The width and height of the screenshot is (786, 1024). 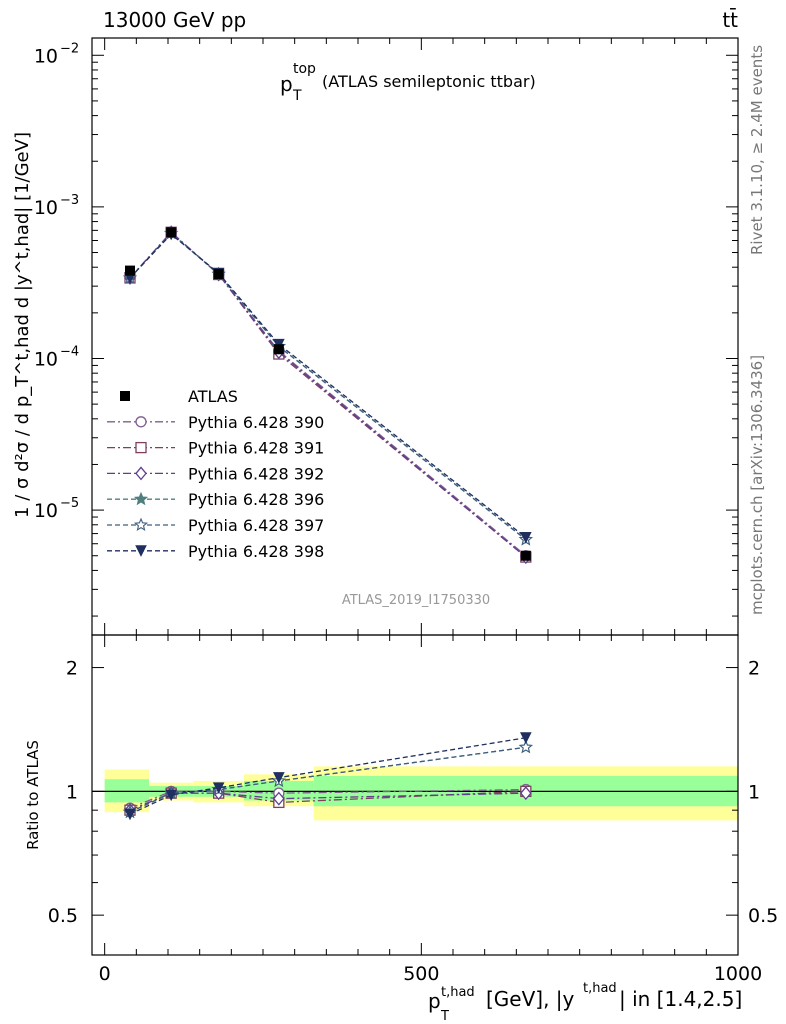 What do you see at coordinates (69, 503) in the screenshot?
I see `main-y-tick-label-exp: −5` at bounding box center [69, 503].